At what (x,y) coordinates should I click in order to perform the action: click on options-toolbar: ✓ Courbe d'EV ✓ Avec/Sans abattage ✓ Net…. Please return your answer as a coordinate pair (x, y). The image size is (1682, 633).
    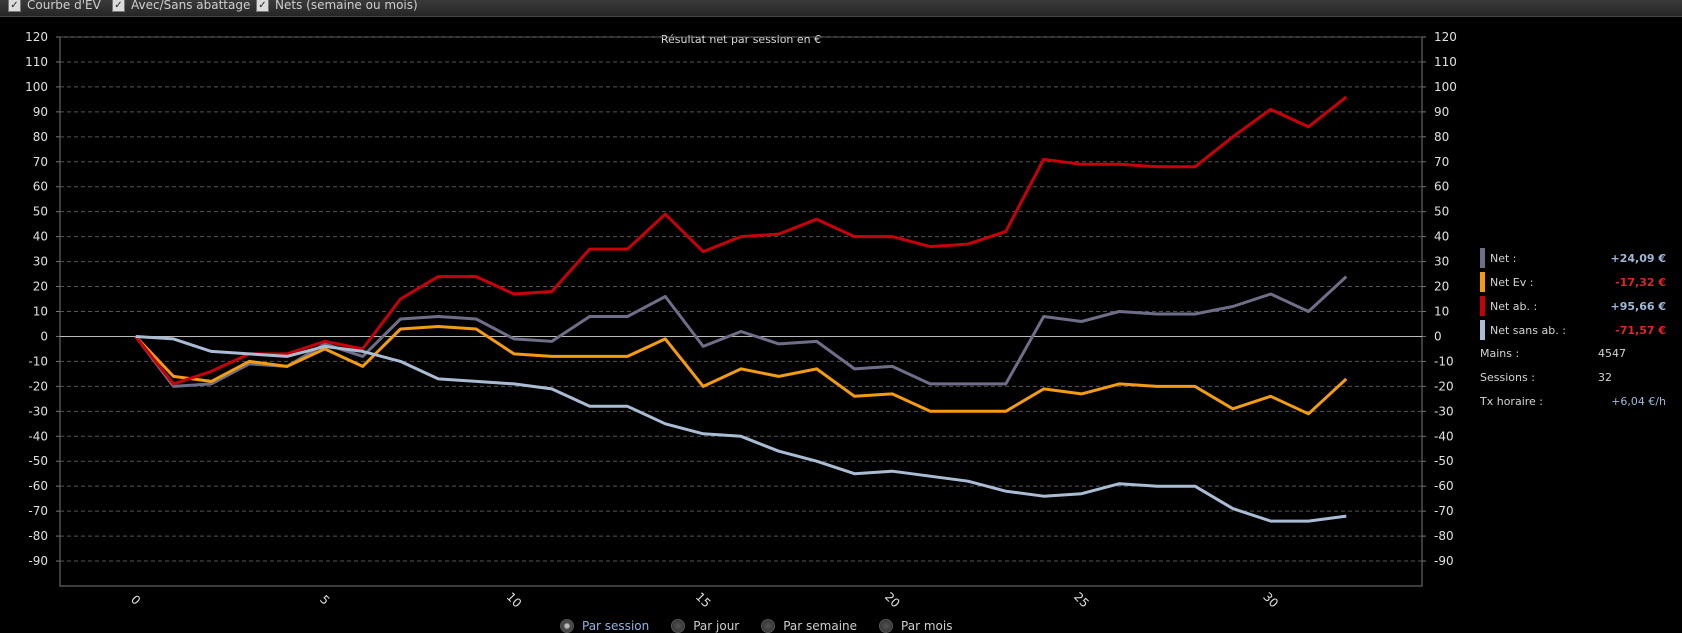
    Looking at the image, I should click on (841, 8).